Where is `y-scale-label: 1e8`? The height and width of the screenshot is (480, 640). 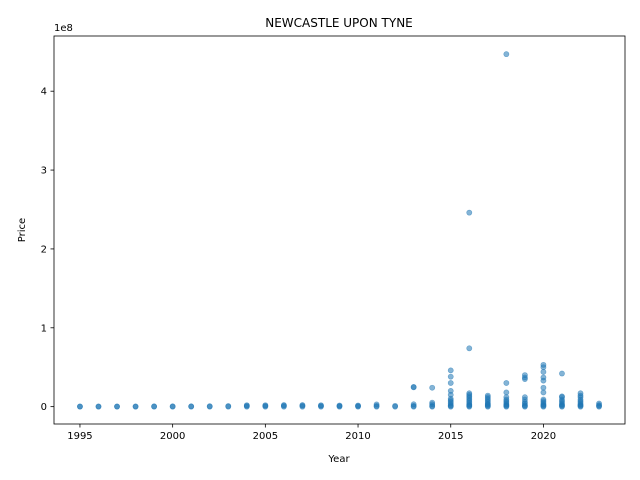 y-scale-label: 1e8 is located at coordinates (63, 28).